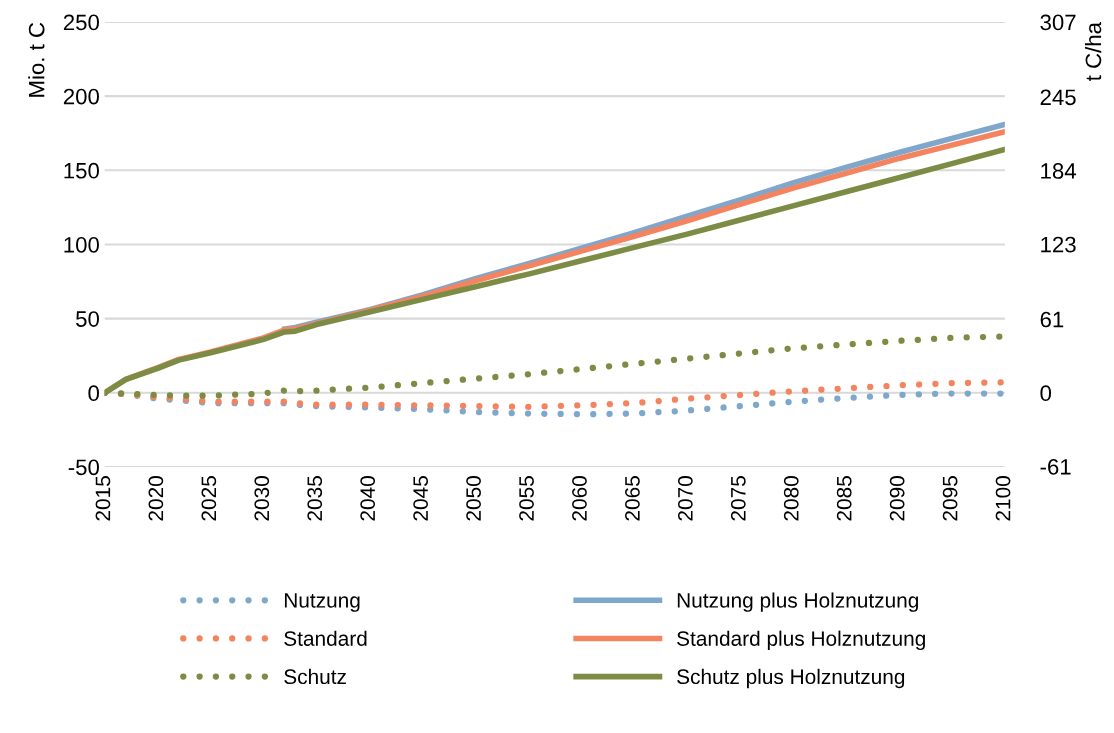 This screenshot has width=1114, height=733. What do you see at coordinates (93, 393) in the screenshot?
I see `y-tick-label: 0` at bounding box center [93, 393].